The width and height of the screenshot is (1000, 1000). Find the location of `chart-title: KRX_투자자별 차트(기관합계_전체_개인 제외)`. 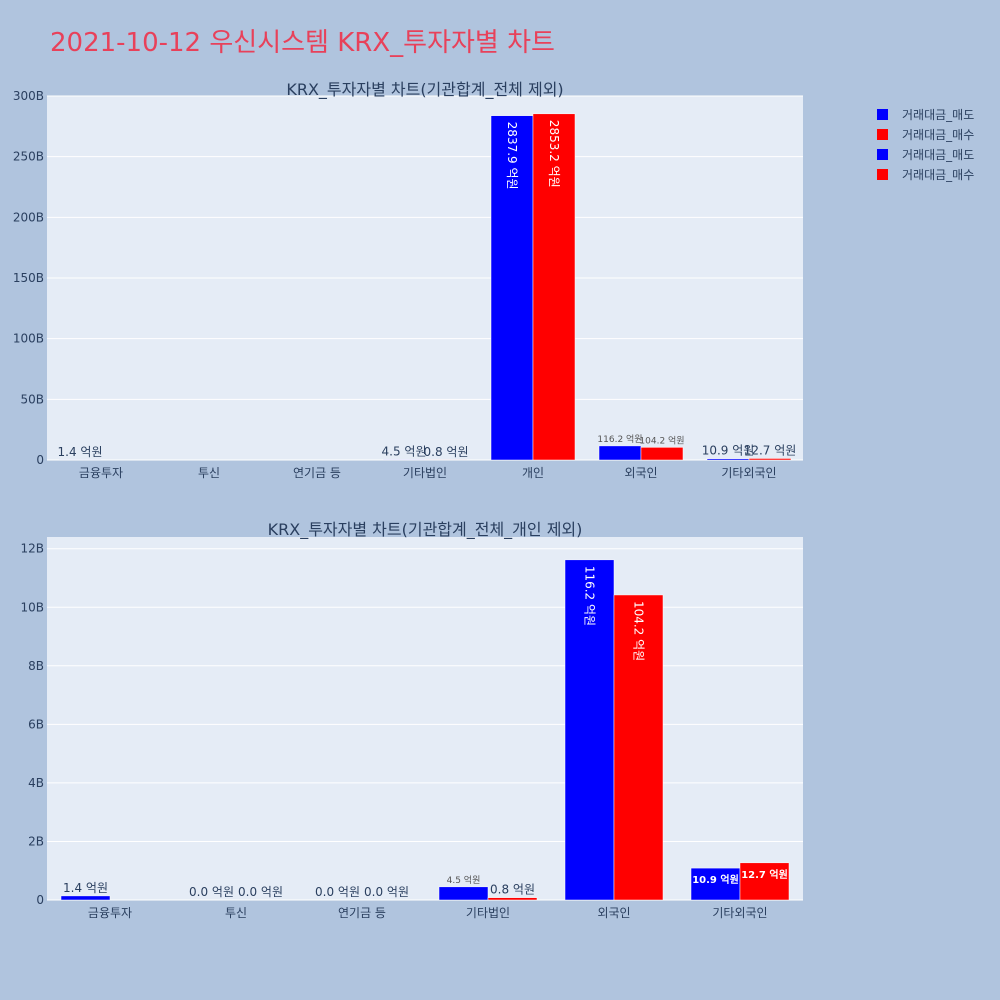

chart-title: KRX_투자자별 차트(기관합계_전체_개인 제외) is located at coordinates (425, 530).